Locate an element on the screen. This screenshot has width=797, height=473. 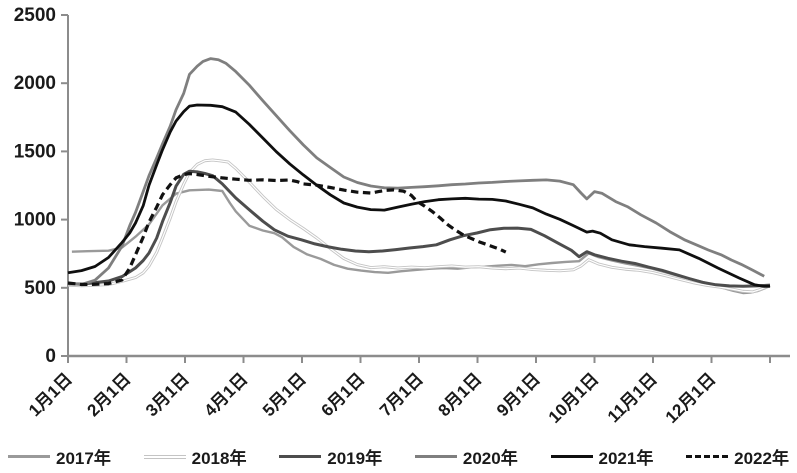
x-tick-label: 9月1日 is located at coordinates (518, 394).